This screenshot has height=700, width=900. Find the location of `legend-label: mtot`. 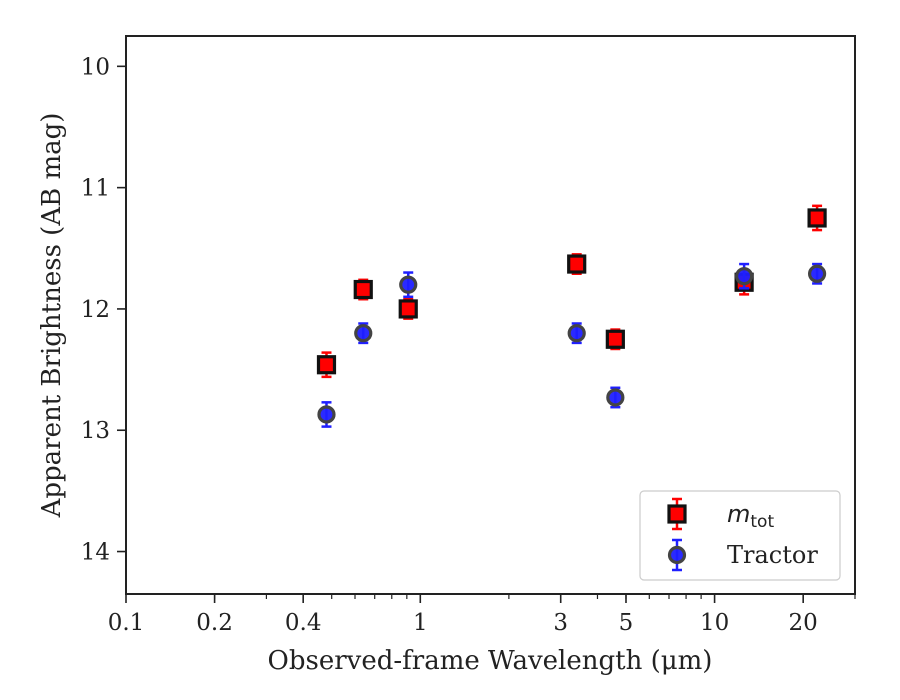

legend-label: mtot is located at coordinates (750, 516).